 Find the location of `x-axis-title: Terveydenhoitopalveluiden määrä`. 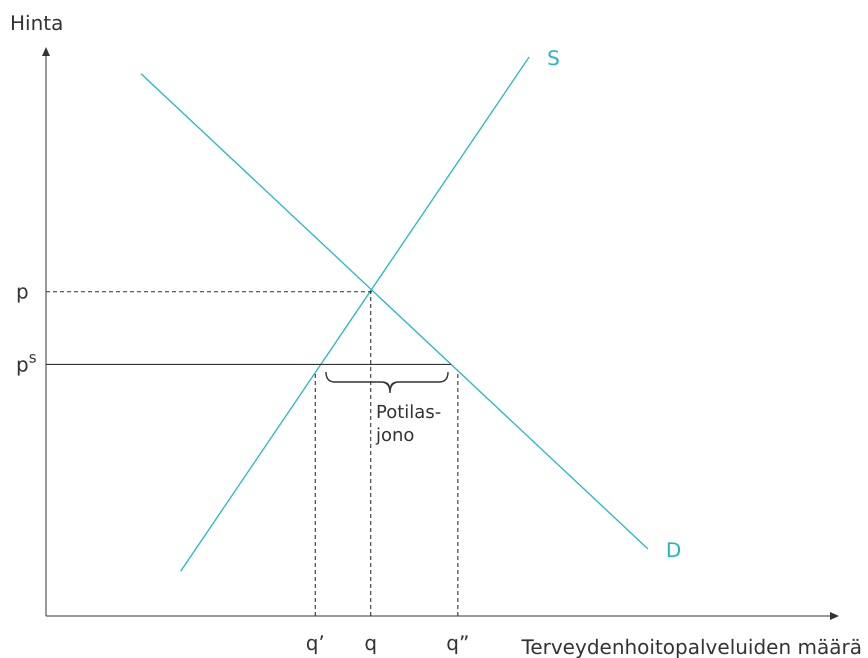

x-axis-title: Terveydenhoitopalveluiden määrä is located at coordinates (691, 646).